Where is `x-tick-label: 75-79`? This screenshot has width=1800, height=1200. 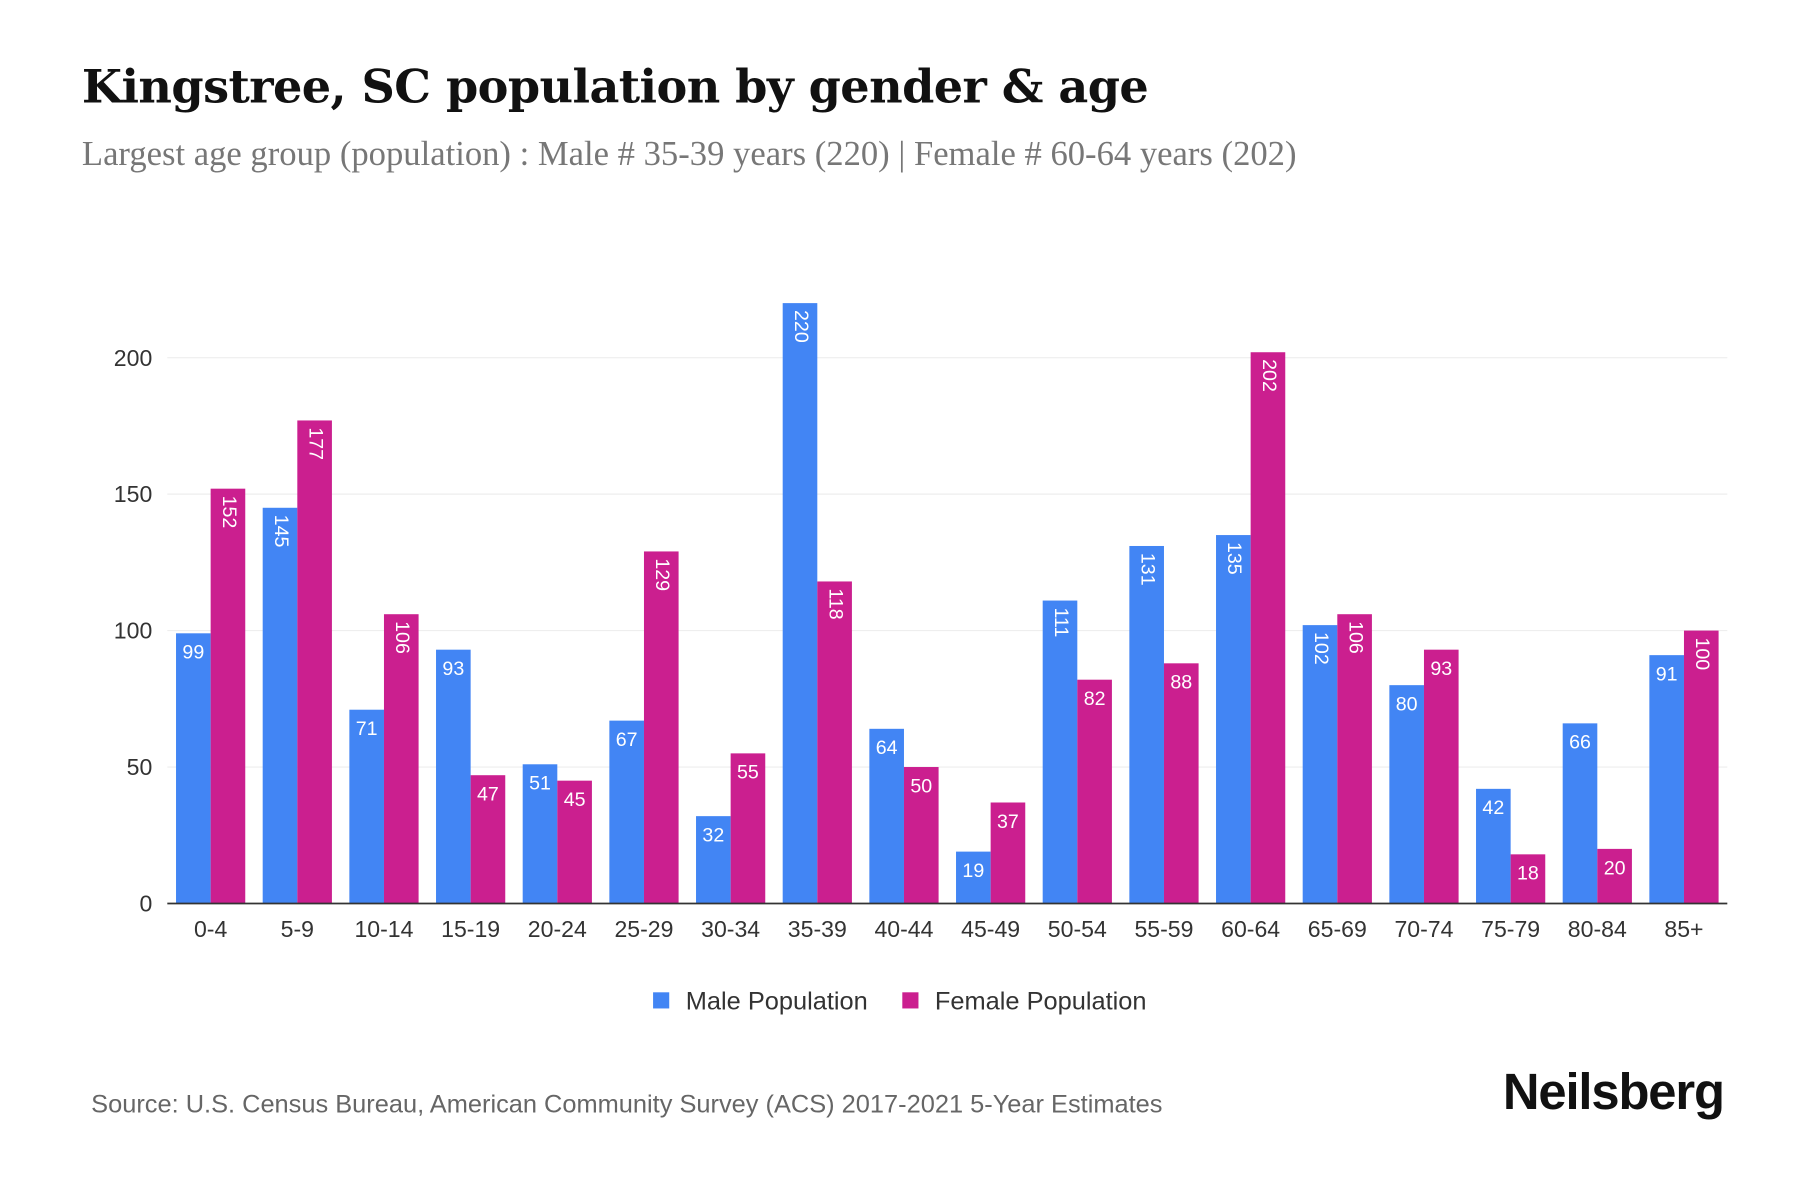 x-tick-label: 75-79 is located at coordinates (1510, 929).